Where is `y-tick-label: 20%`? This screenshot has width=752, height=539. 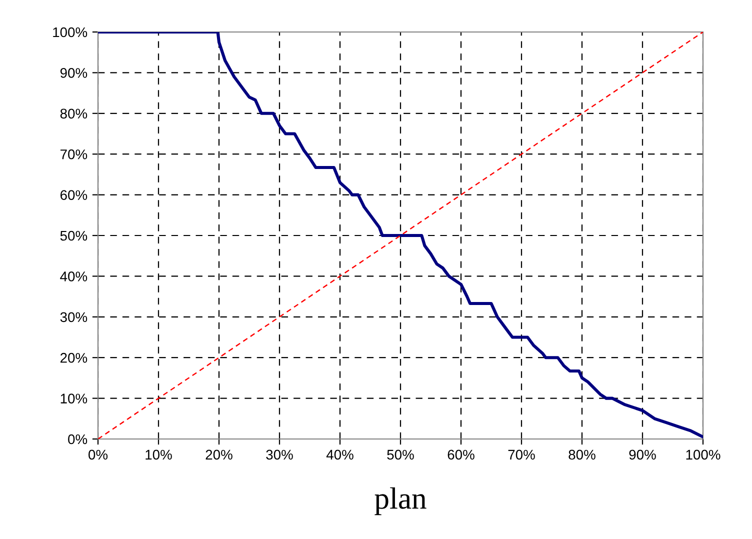 y-tick-label: 20% is located at coordinates (74, 357).